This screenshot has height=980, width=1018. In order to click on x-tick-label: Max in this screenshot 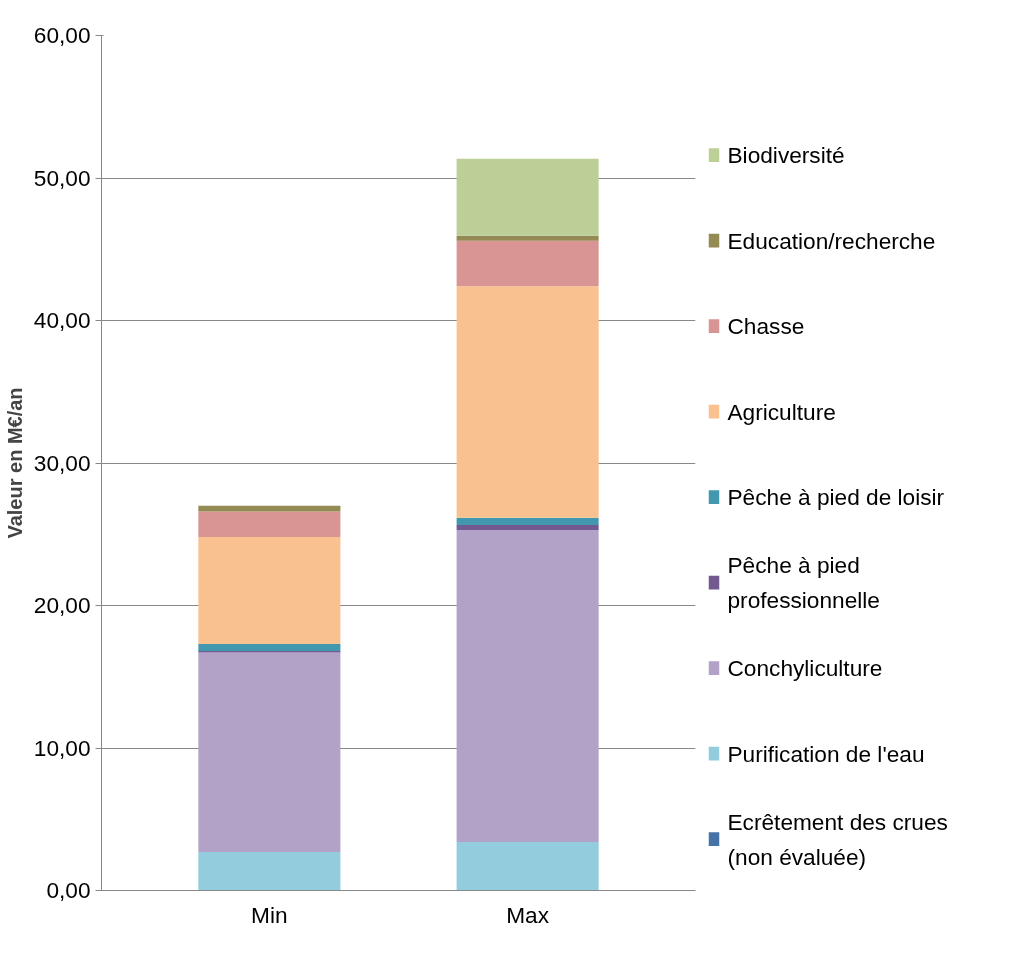, I will do `click(528, 914)`.